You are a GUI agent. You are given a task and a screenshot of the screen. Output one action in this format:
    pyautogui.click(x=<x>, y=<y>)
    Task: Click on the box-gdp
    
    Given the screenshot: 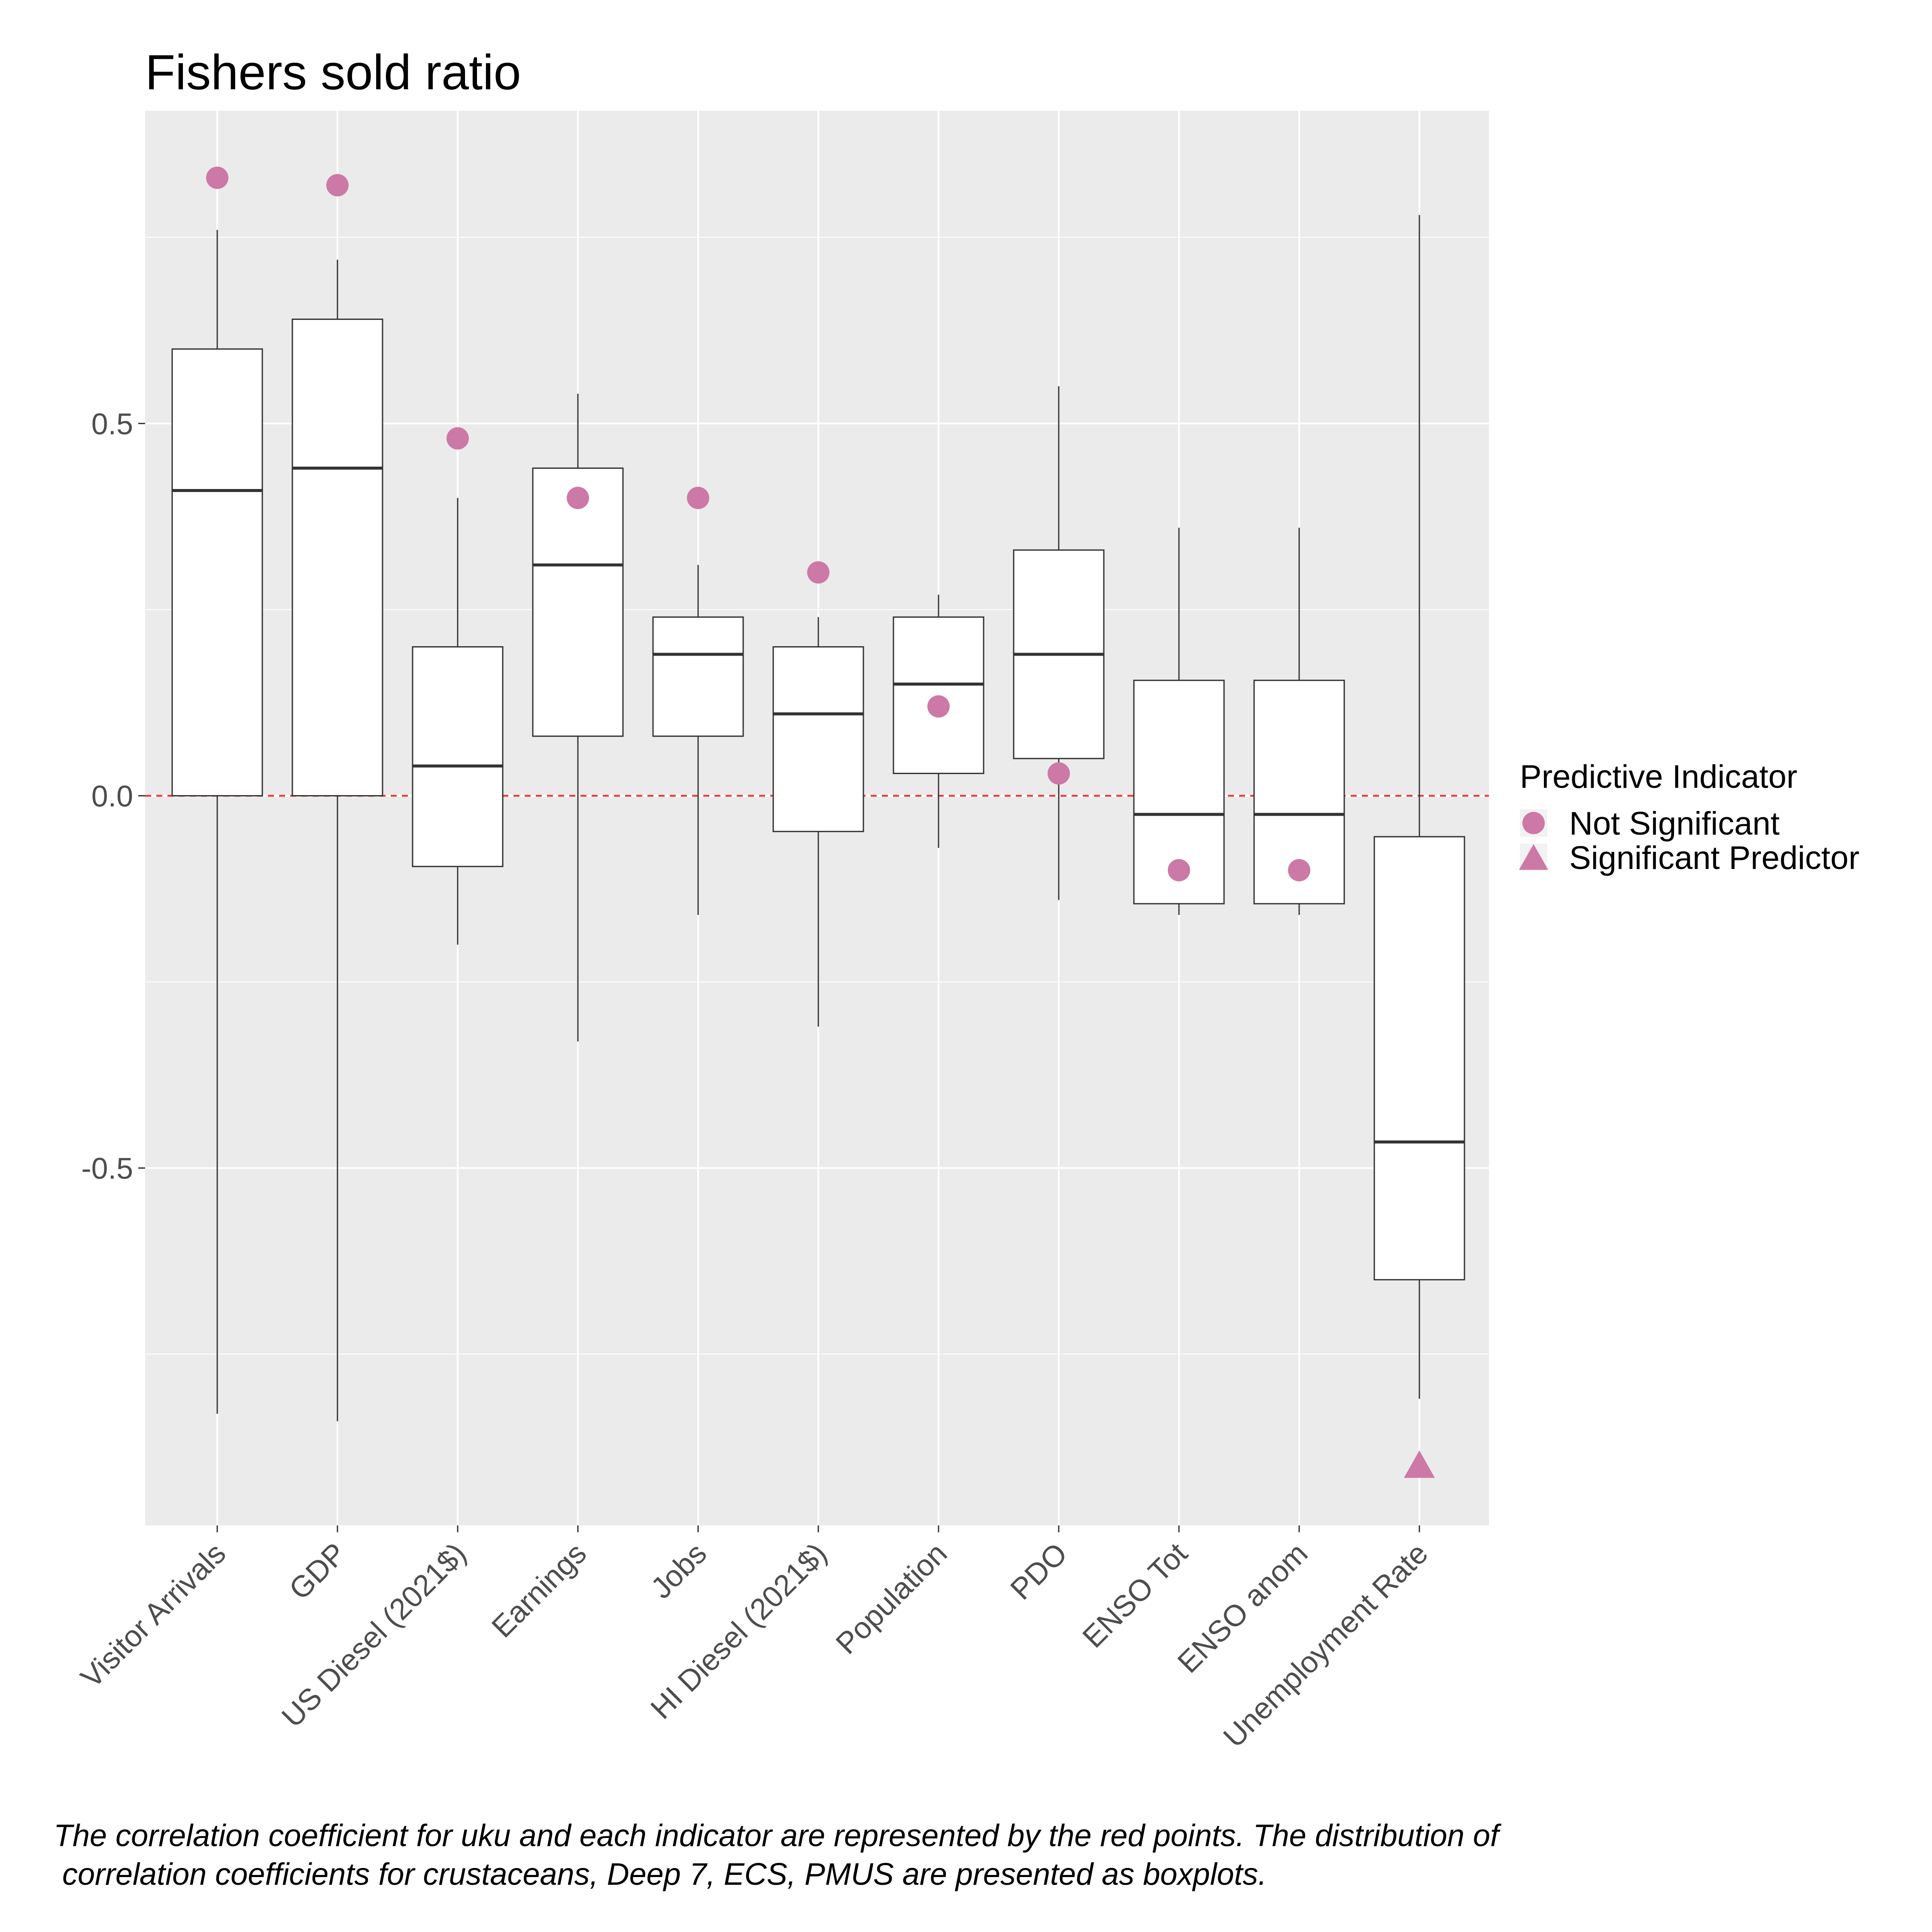 What is the action you would take?
    pyautogui.click(x=337, y=841)
    